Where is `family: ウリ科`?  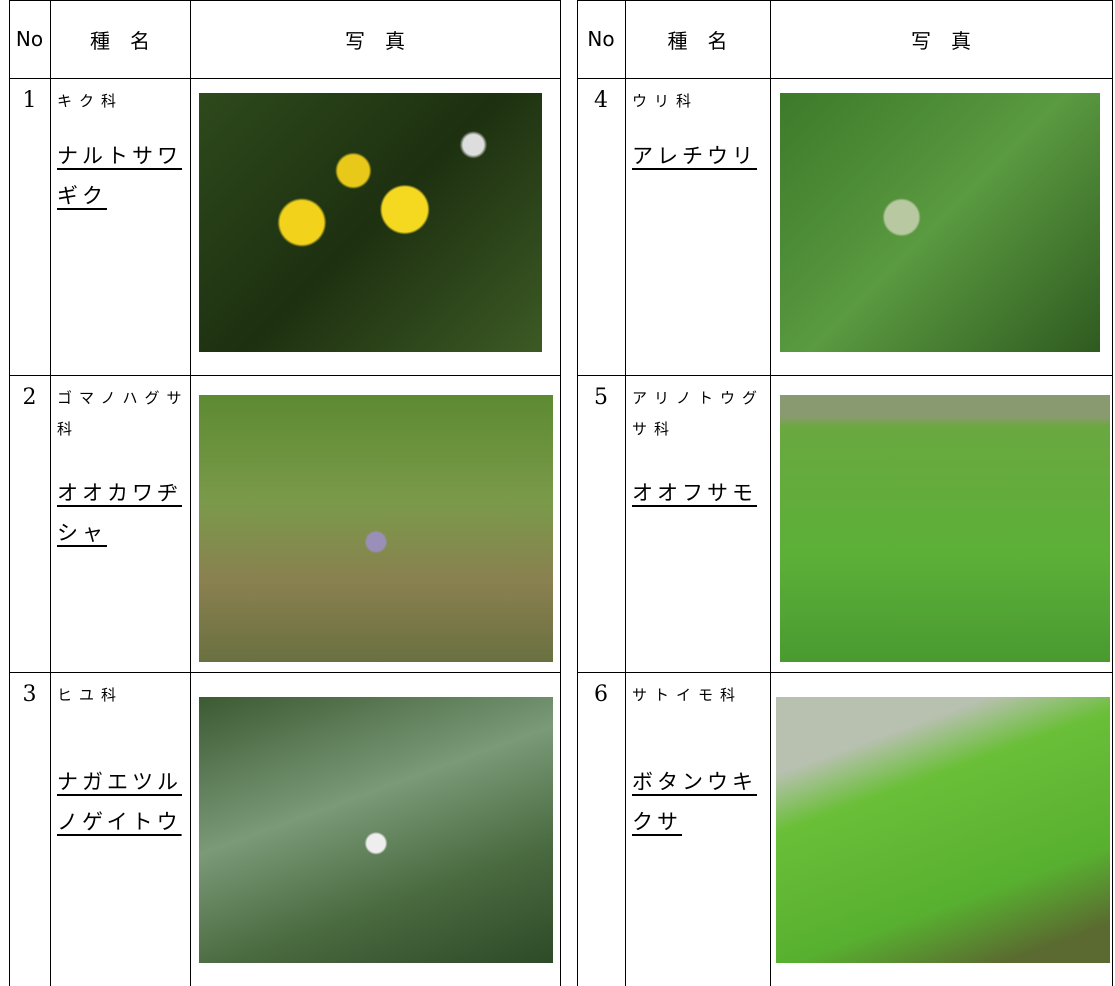 family: ウリ科 is located at coordinates (665, 101).